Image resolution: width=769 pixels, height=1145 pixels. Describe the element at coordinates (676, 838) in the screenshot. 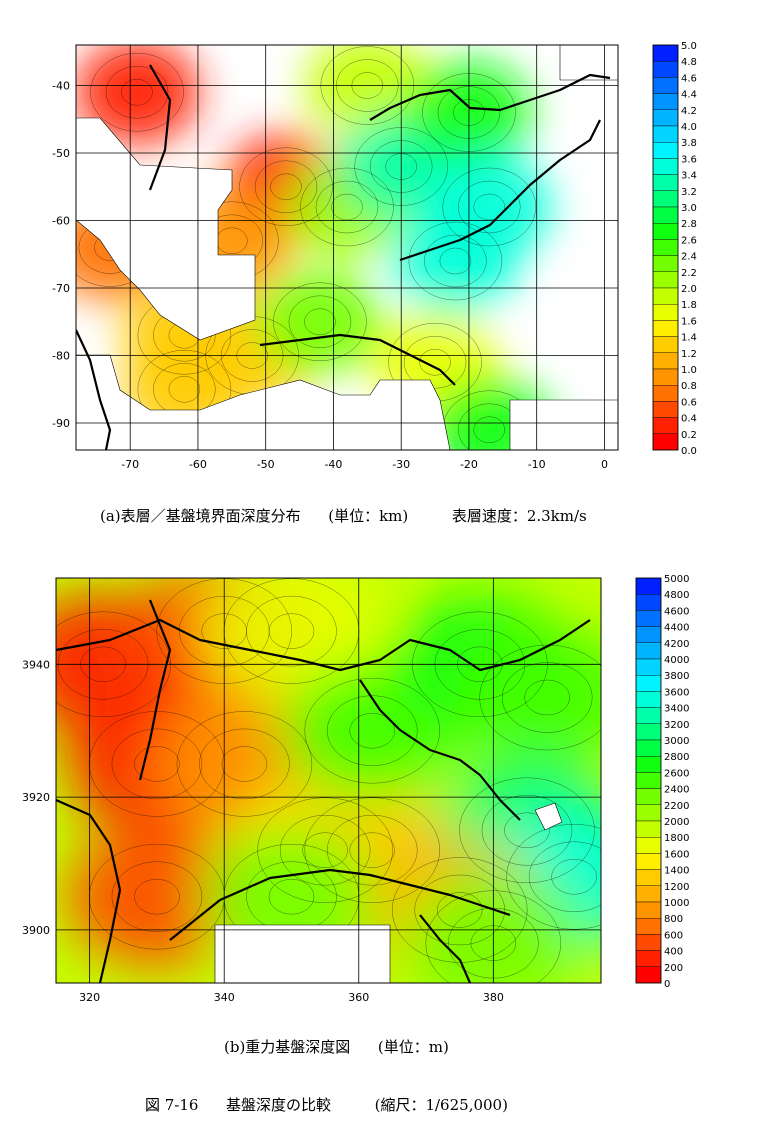

I see `colorbar-label-b-16: 1800` at that location.